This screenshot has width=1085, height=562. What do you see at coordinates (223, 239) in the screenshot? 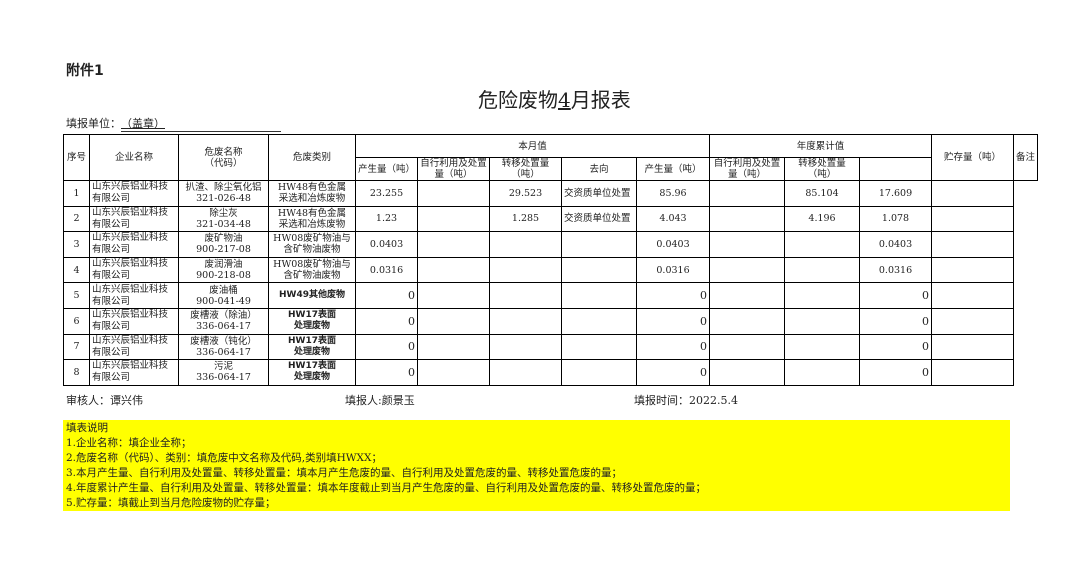
I see `waste-name: 废矿物油` at bounding box center [223, 239].